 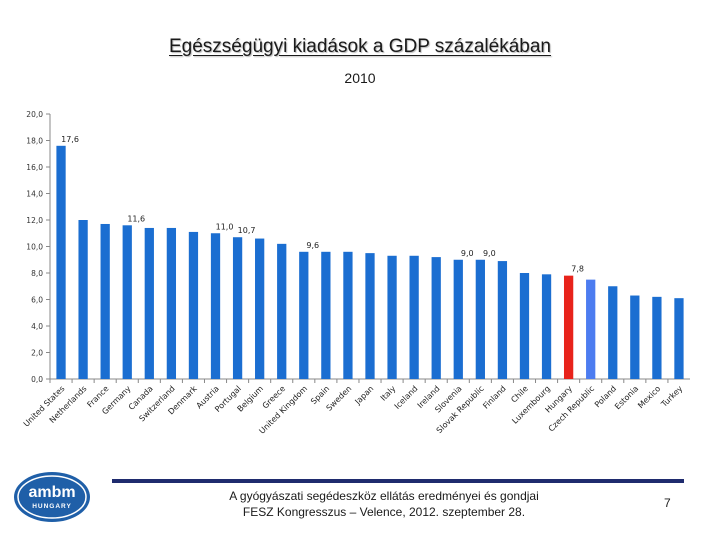 I want to click on bar-sweden, so click(x=348, y=315).